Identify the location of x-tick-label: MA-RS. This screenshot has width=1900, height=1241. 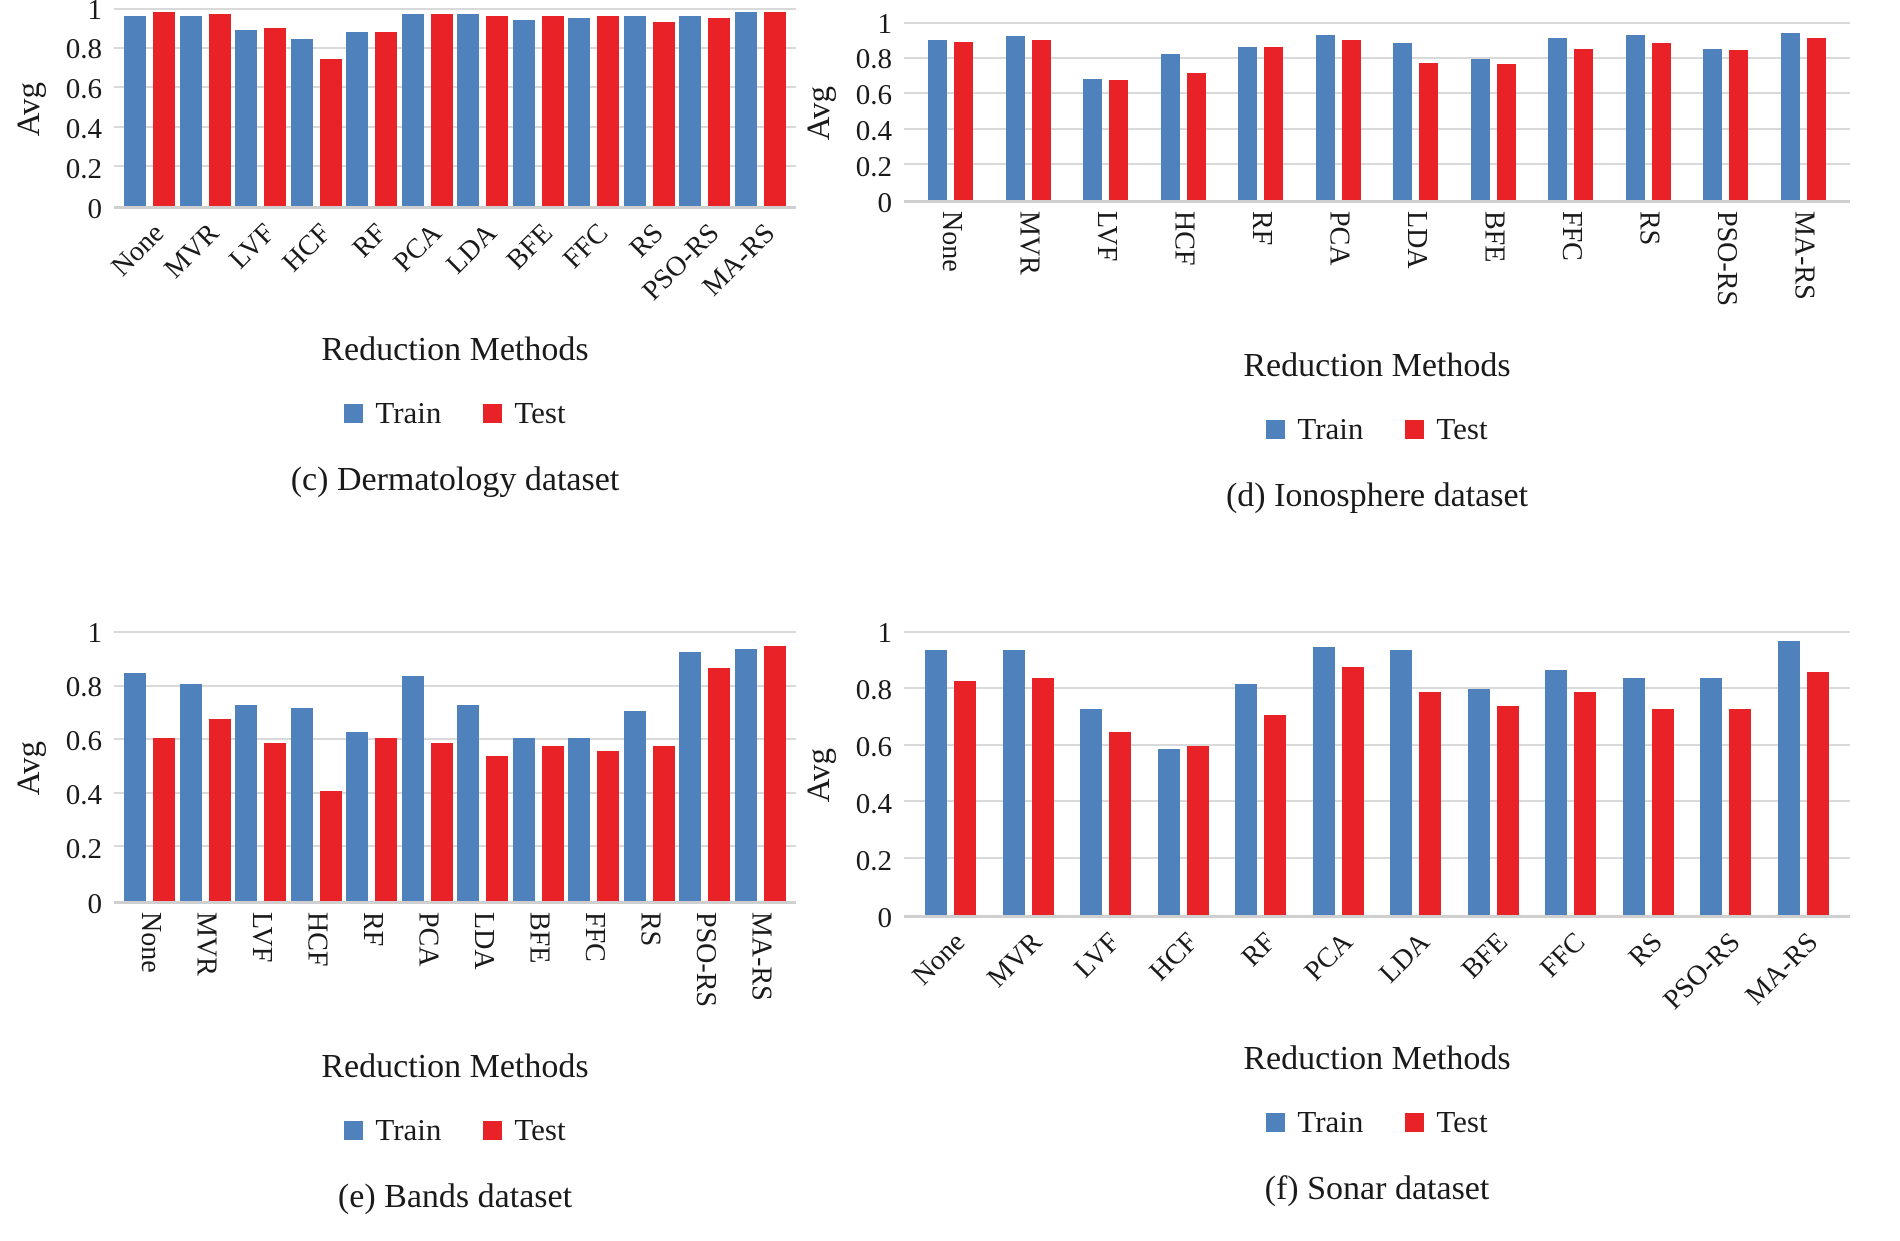
(1804, 255).